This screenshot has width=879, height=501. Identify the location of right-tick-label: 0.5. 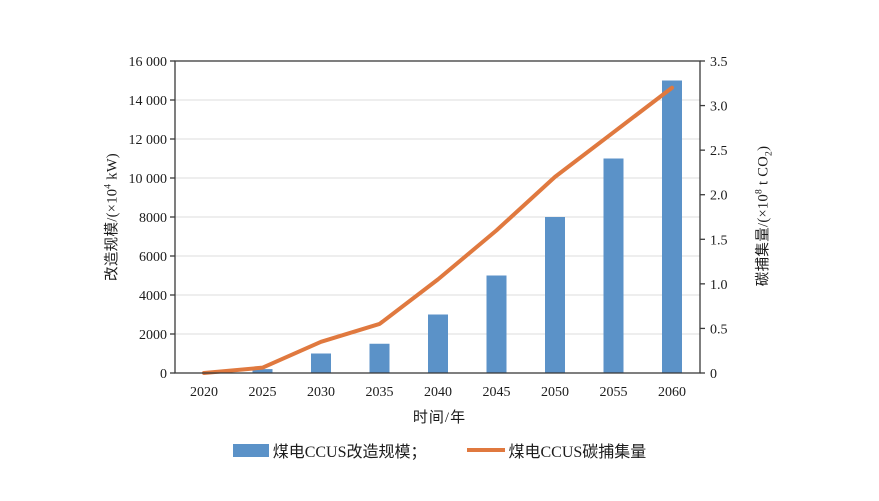
(719, 329).